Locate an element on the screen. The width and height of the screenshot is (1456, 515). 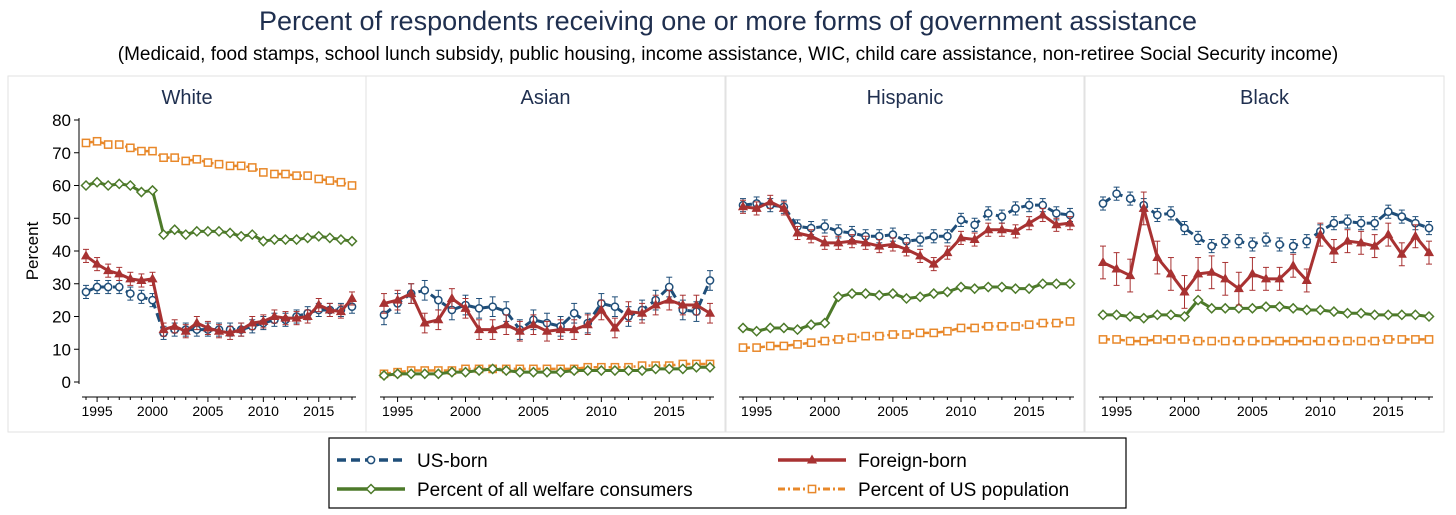
legend-marker is located at coordinates (812, 489).